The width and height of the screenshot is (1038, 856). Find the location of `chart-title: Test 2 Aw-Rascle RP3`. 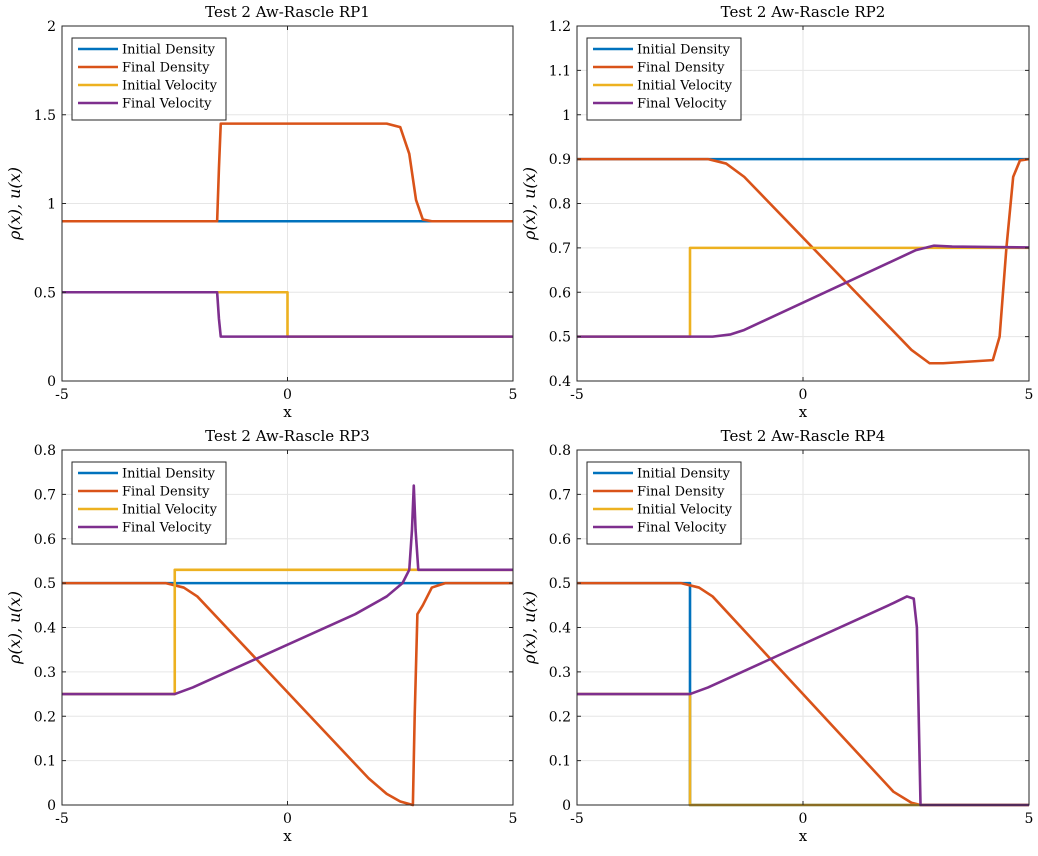

chart-title: Test 2 Aw-Rascle RP3 is located at coordinates (287, 436).